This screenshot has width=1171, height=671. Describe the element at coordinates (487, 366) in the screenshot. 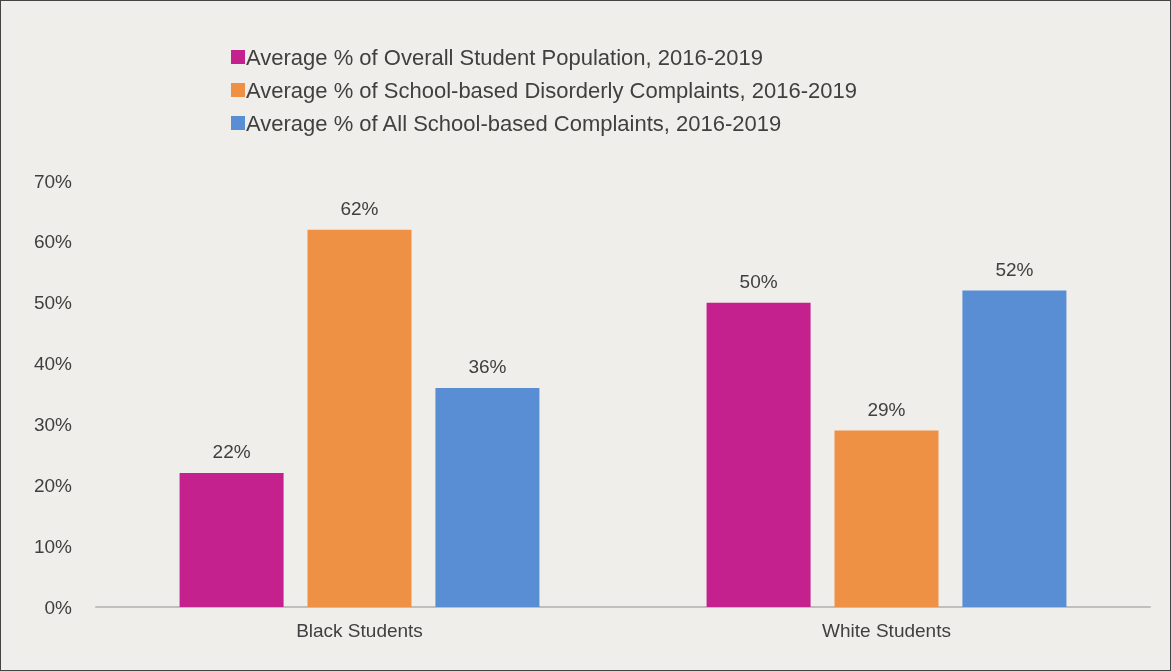

I see `data-label: 36%` at that location.